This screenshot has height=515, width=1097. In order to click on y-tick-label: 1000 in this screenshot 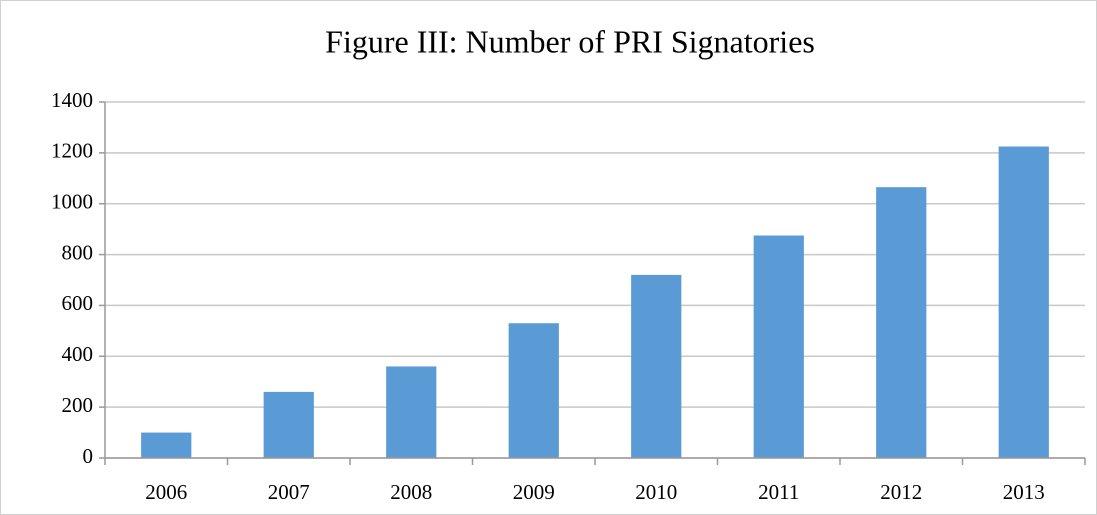, I will do `click(72, 202)`.